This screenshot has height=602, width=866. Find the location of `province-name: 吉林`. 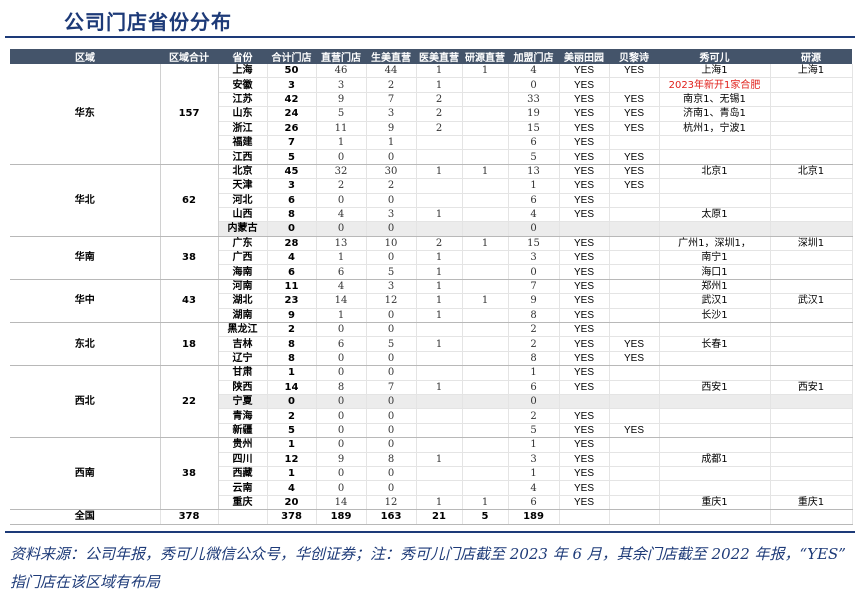

province-name: 吉林 is located at coordinates (243, 344).